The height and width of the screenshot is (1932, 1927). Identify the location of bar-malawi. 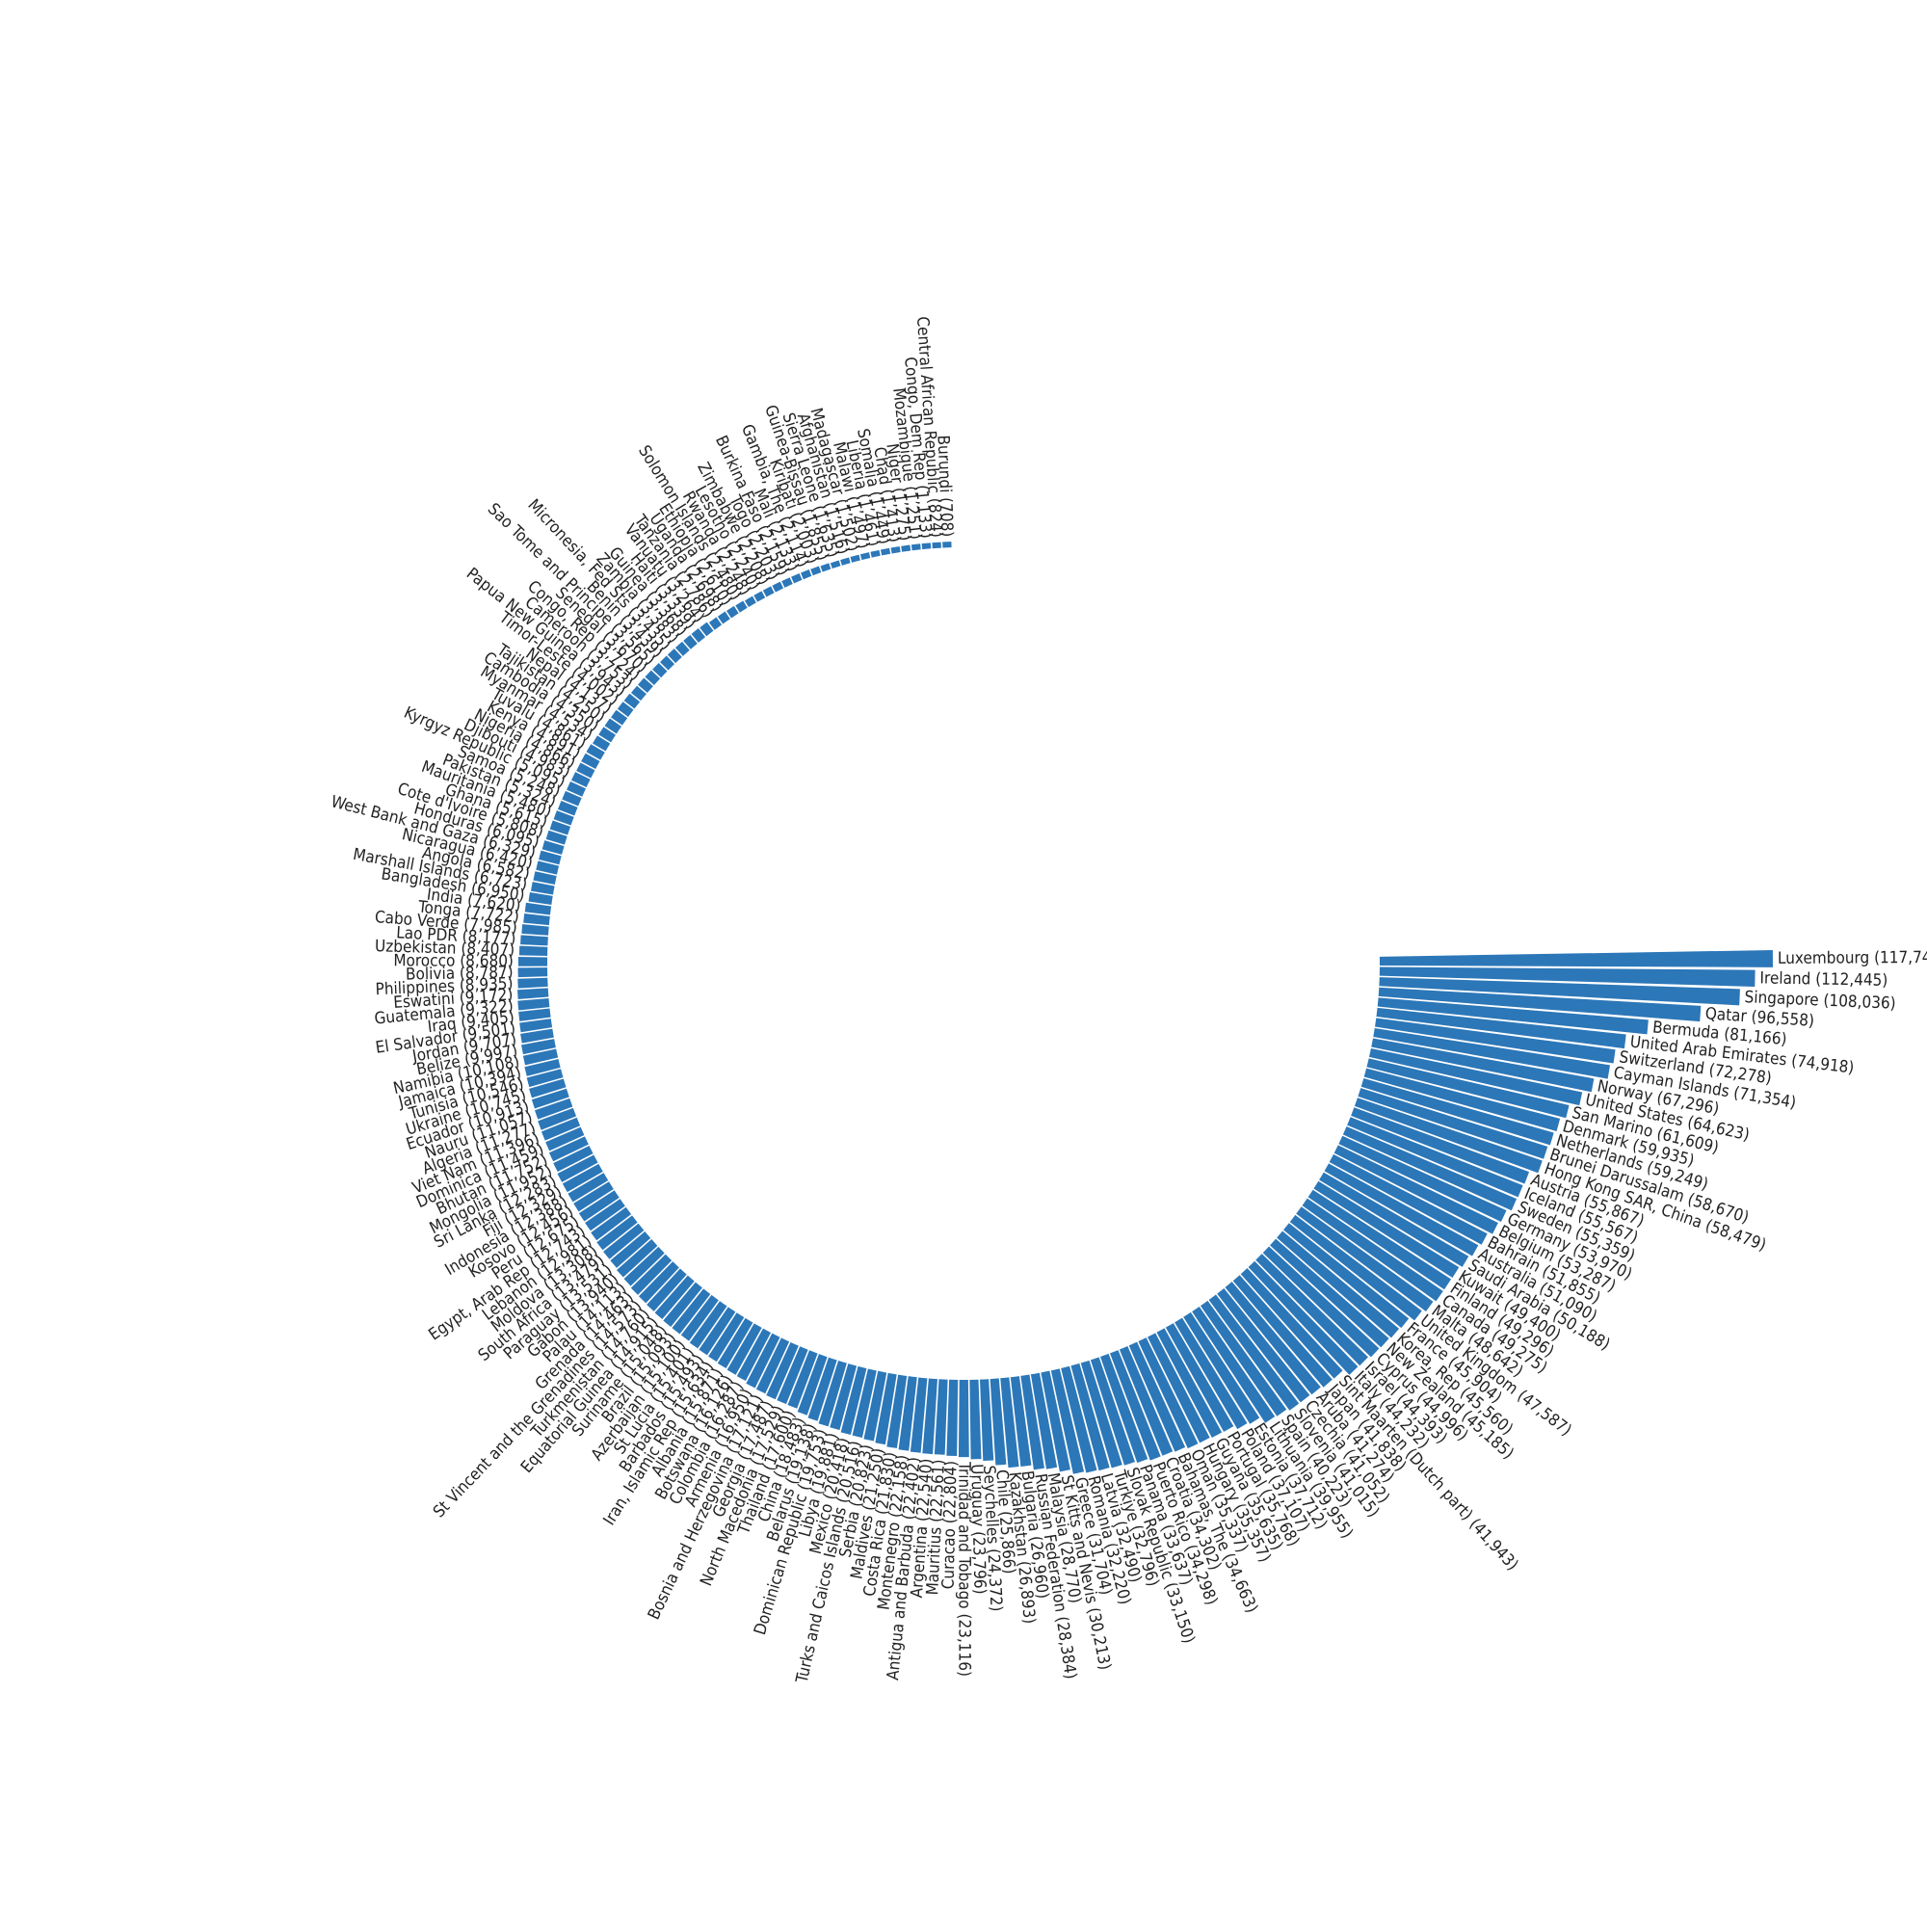
(865, 556).